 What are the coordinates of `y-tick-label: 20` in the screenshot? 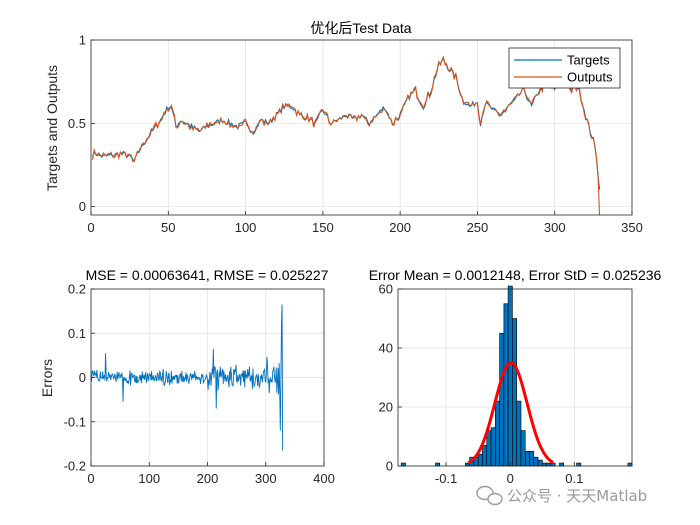 It's located at (386, 407).